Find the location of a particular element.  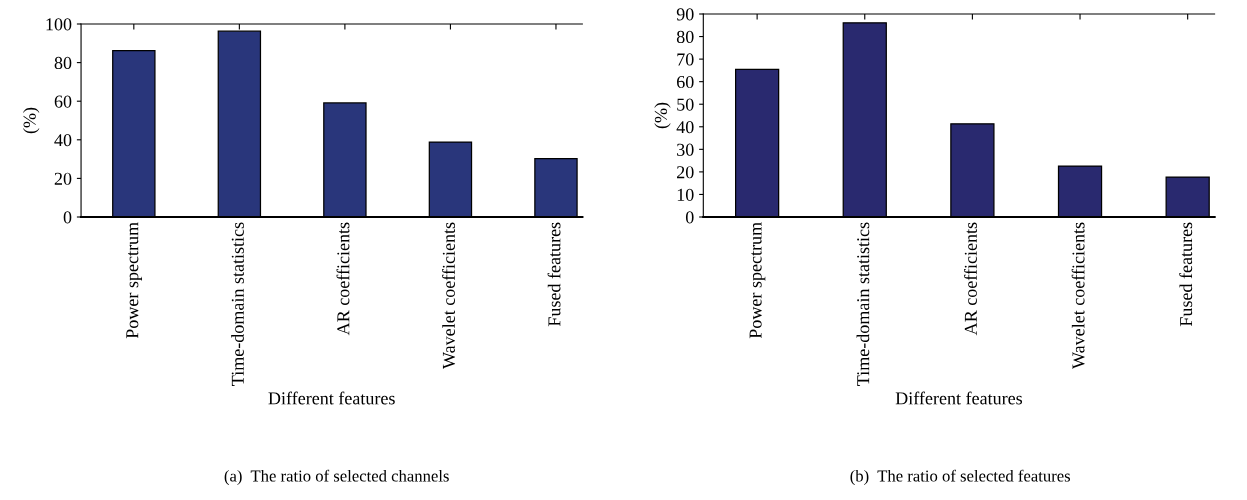

text: (a) The ratio of selected channels is located at coordinates (336, 477).